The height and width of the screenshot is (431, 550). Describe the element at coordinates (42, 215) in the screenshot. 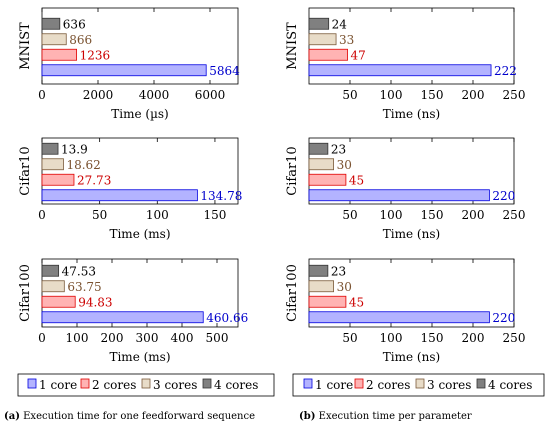

I see `x-tick-label: 0` at that location.